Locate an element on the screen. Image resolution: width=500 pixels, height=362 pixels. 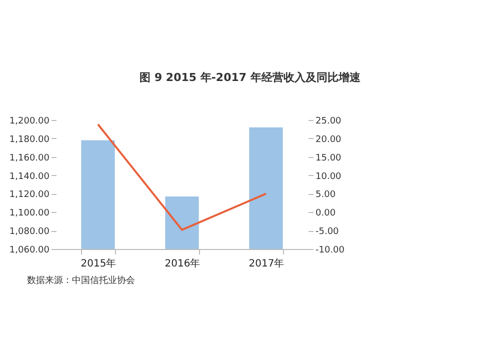
y-tick-label: 1,080.00 is located at coordinates (29, 232).